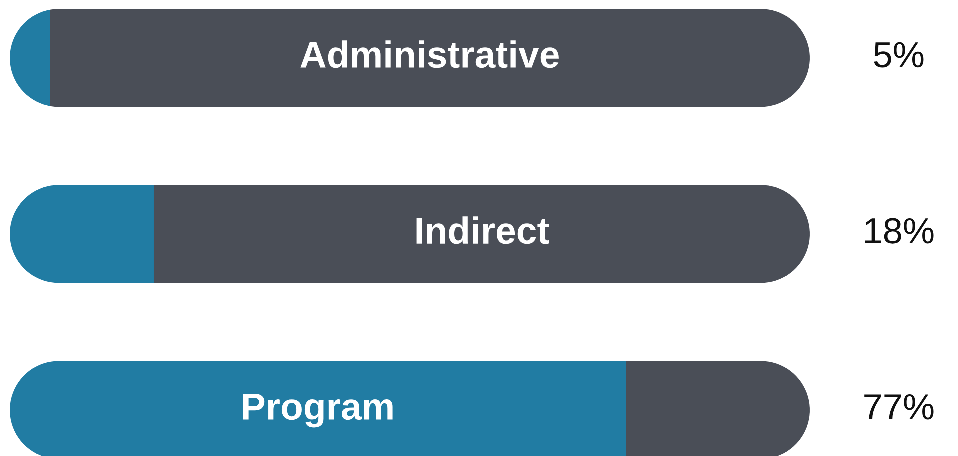 Image resolution: width=958 pixels, height=456 pixels. I want to click on data-label: 18%, so click(900, 231).